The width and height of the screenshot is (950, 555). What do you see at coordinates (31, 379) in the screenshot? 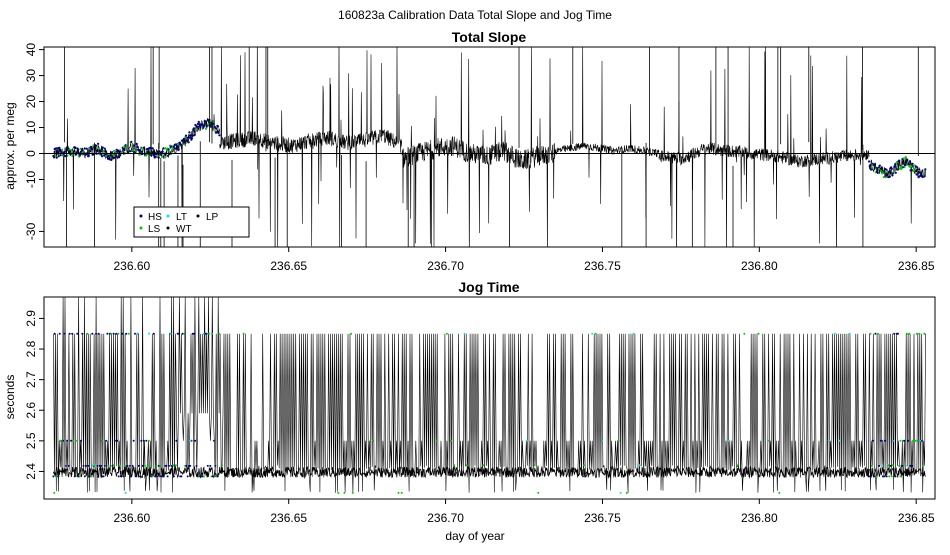
I see `jog-time-ytick-label-3: 2.7` at bounding box center [31, 379].